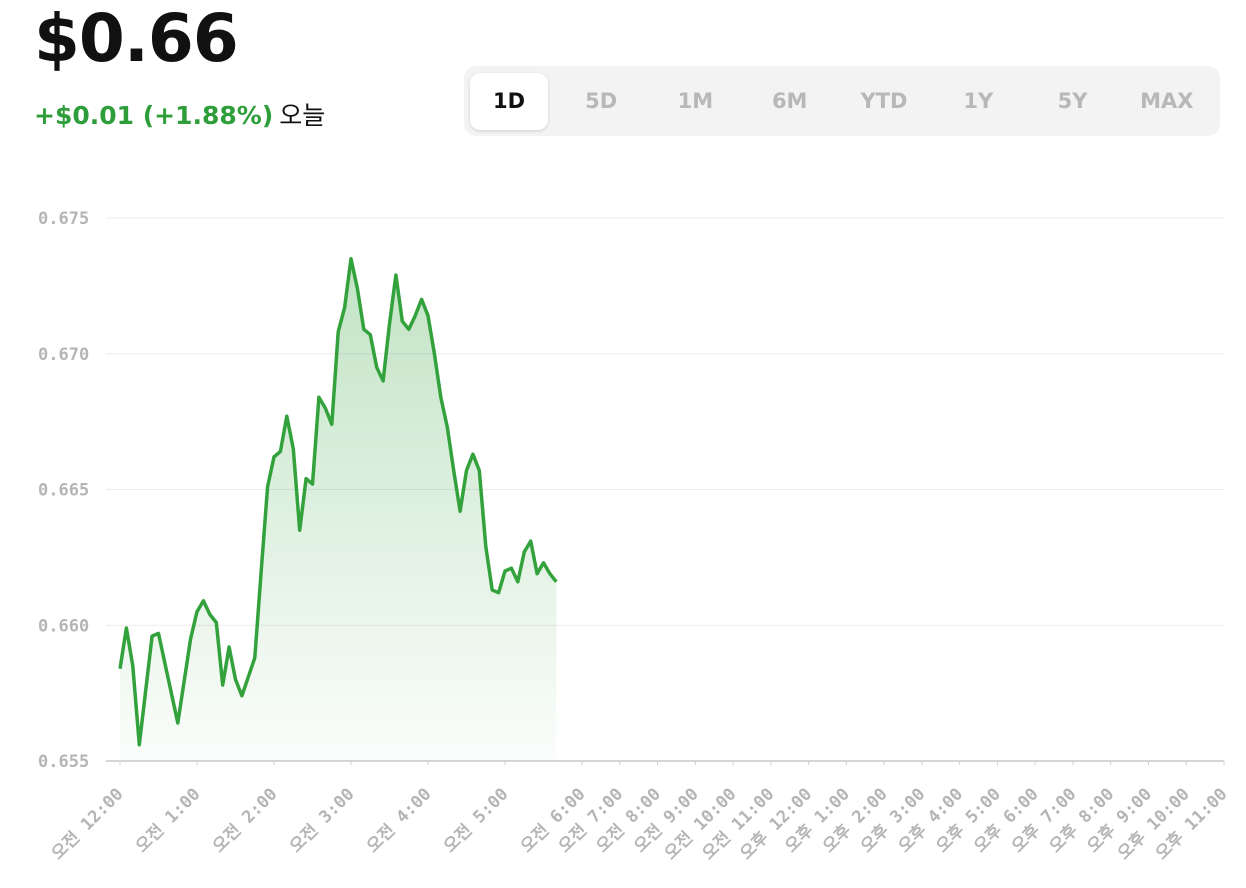 The height and width of the screenshot is (888, 1246). What do you see at coordinates (88, 824) in the screenshot?
I see `x-tick-label: 오전 12:00` at bounding box center [88, 824].